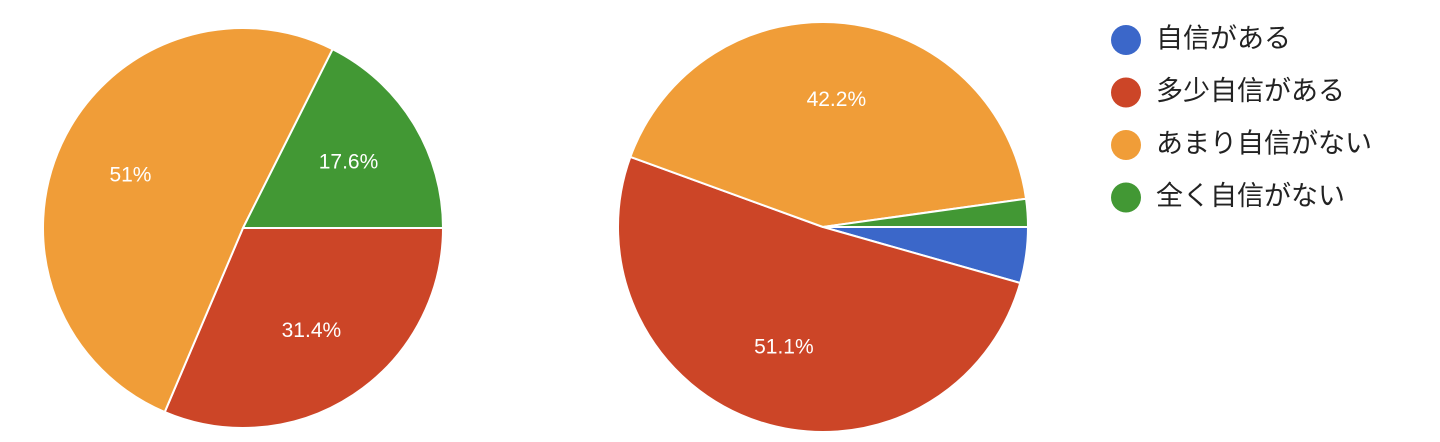 The height and width of the screenshot is (442, 1440). What do you see at coordinates (784, 346) in the screenshot?
I see `slice-label: 51.1%` at bounding box center [784, 346].